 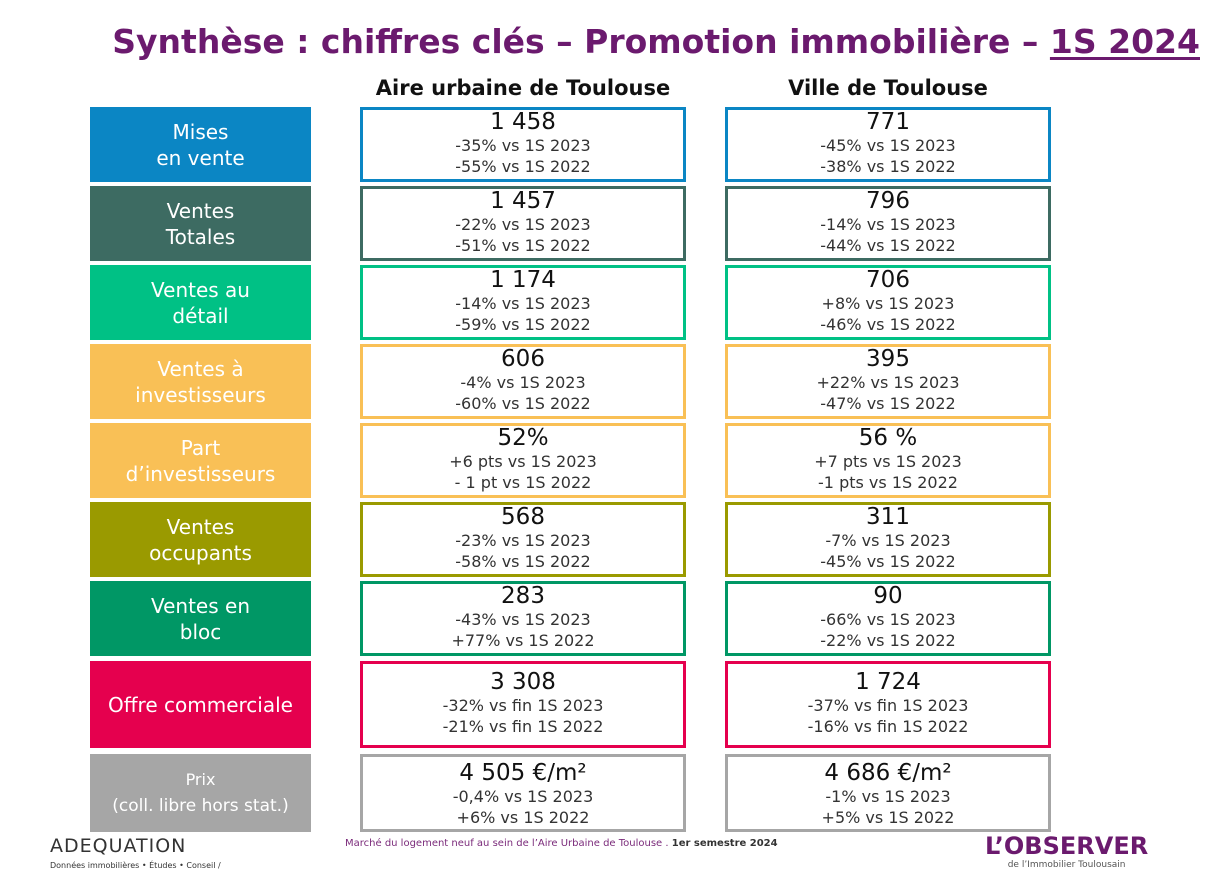 What do you see at coordinates (200, 806) in the screenshot?
I see `row-label-line2: (coll. libre hors stat.)` at bounding box center [200, 806].